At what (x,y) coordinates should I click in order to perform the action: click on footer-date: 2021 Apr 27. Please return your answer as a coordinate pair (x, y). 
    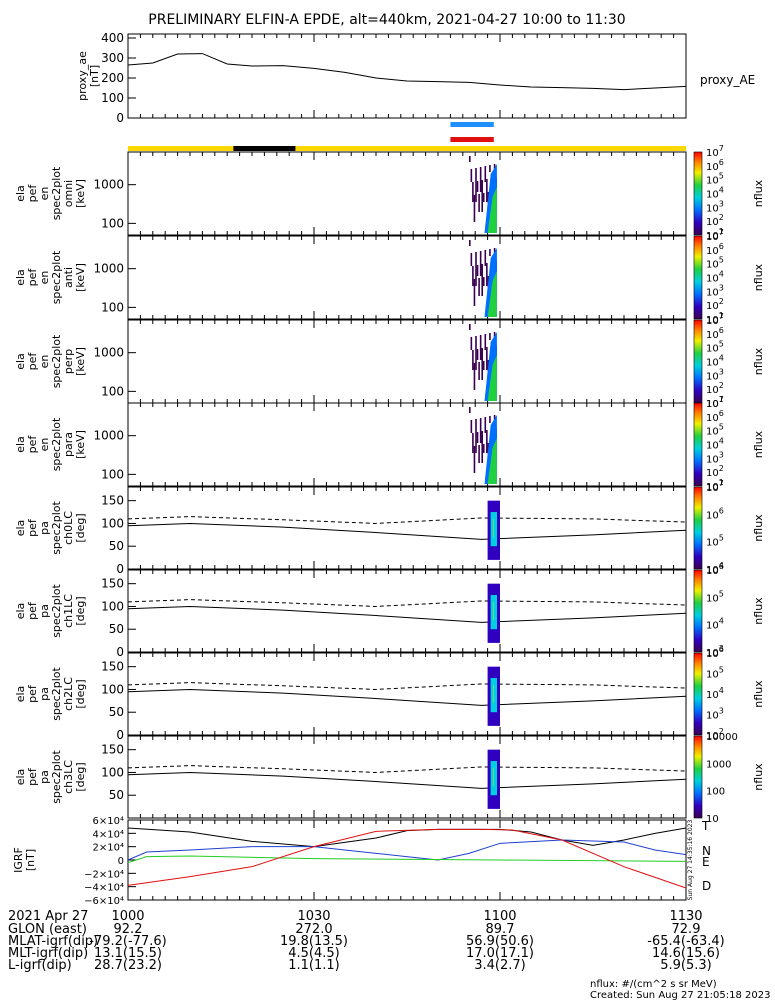
    Looking at the image, I should click on (48, 916).